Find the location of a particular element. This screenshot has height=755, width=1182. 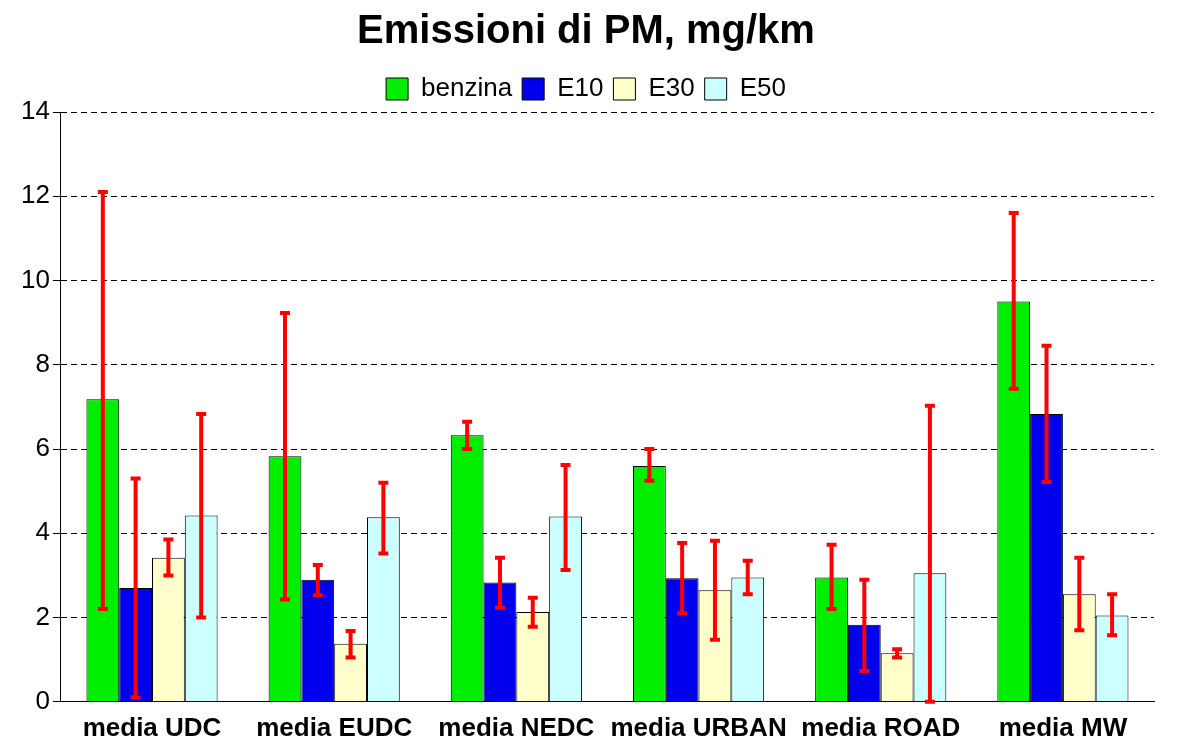

legend-label: benzina is located at coordinates (467, 87).